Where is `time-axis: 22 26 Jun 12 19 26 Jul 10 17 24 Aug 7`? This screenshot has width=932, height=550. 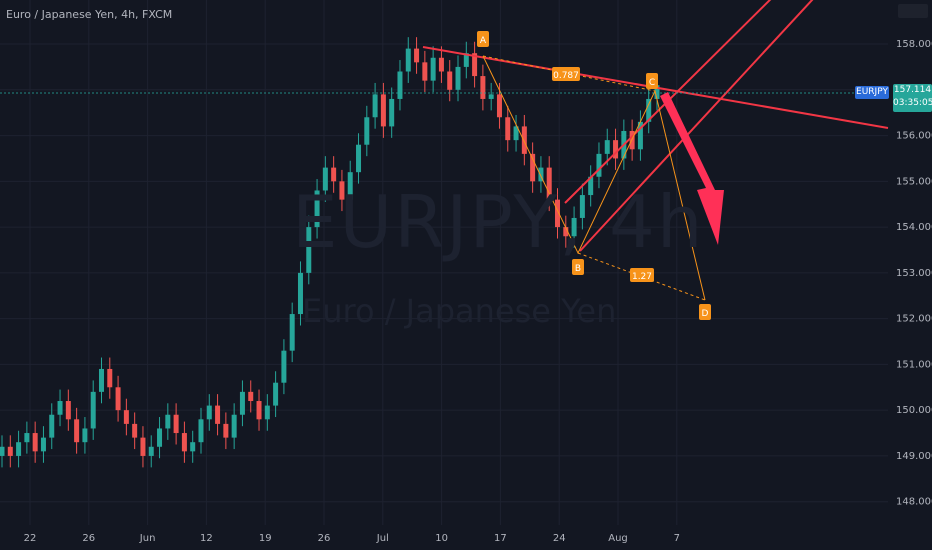
time-axis: 22 26 Jun 12 19 26 Jul 10 17 24 Aug 7 is located at coordinates (352, 538).